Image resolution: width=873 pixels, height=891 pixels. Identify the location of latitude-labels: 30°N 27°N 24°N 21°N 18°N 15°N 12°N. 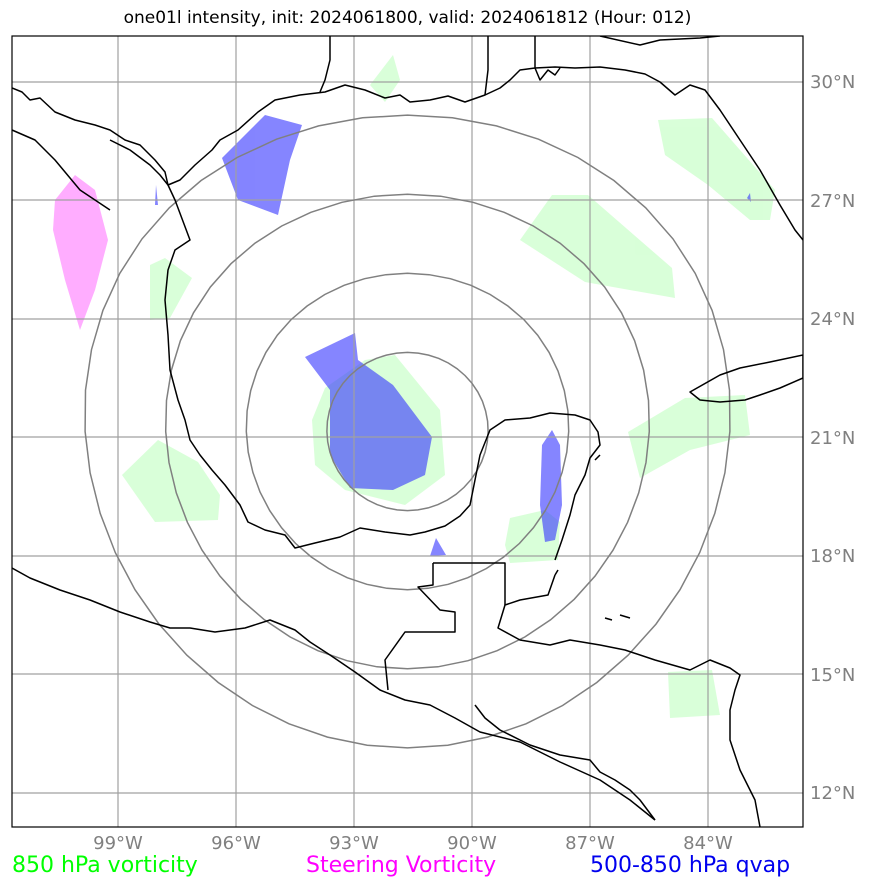
(832, 438).